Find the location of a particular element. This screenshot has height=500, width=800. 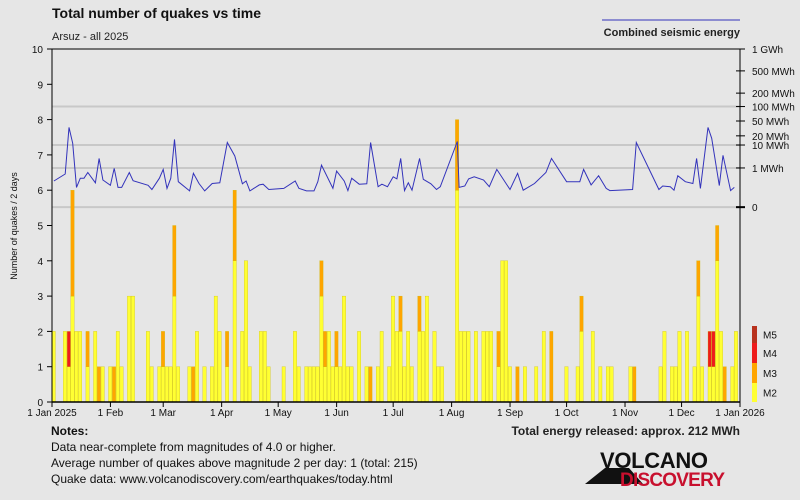

y-tick-label: 4 is located at coordinates (40, 262).